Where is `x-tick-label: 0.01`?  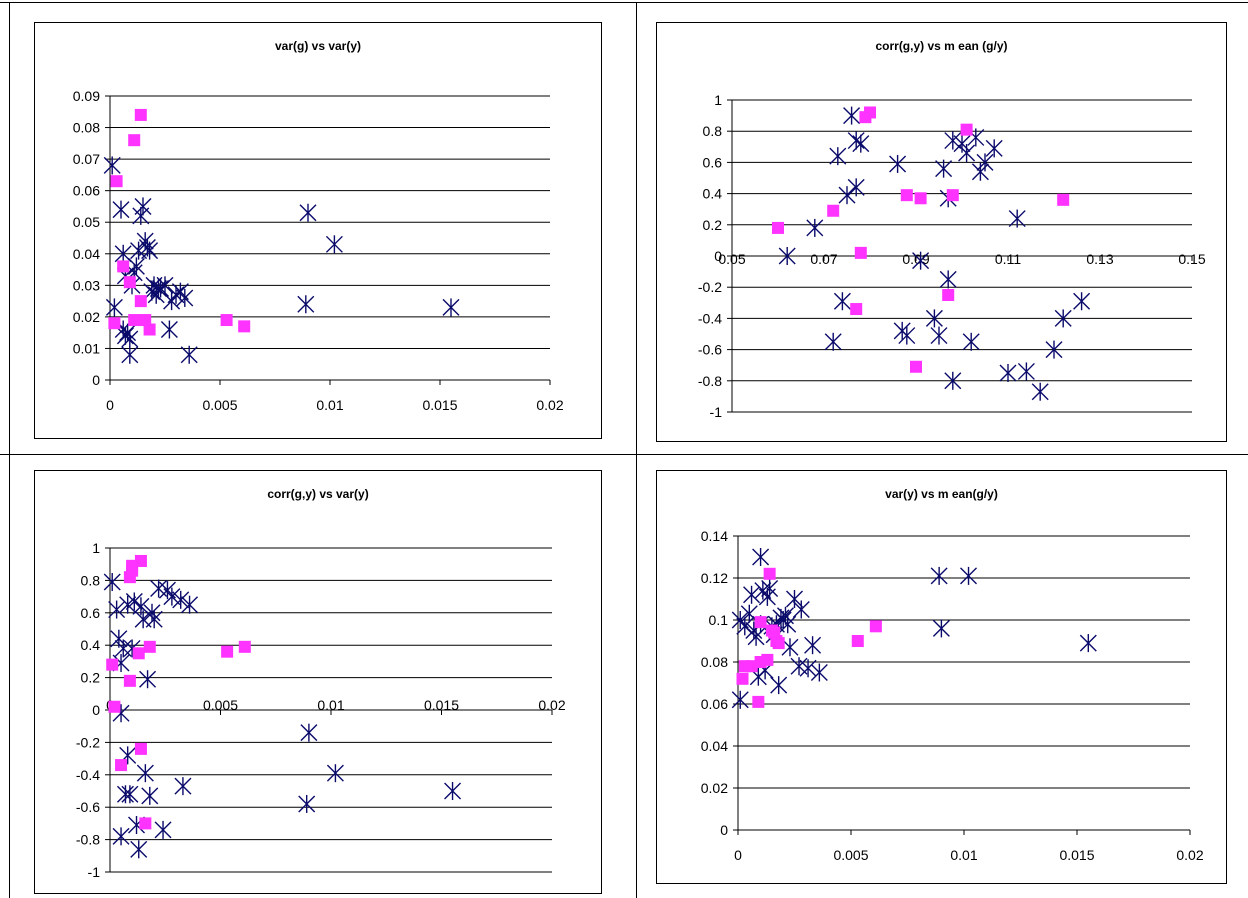 x-tick-label: 0.01 is located at coordinates (330, 705).